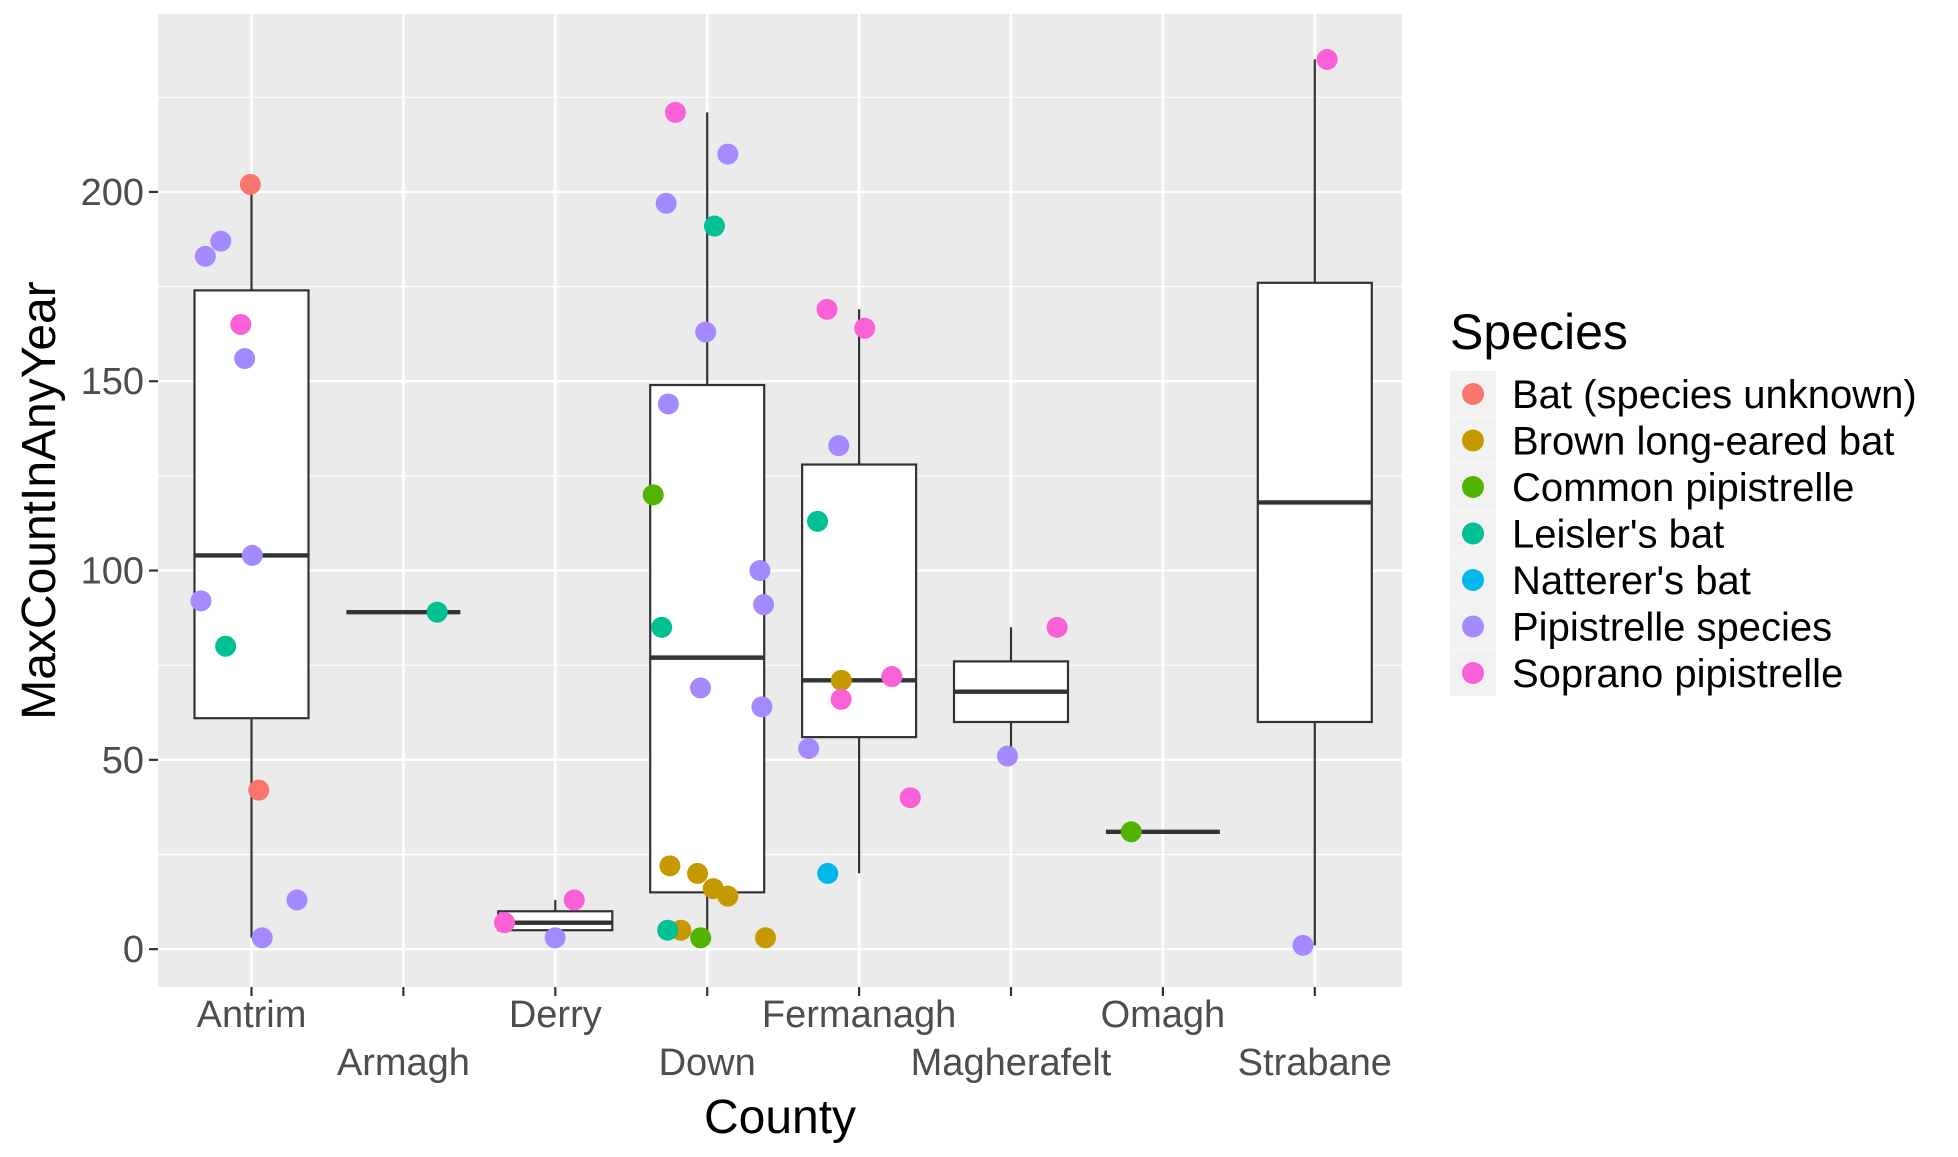 The image size is (1958, 1157). Describe the element at coordinates (133, 950) in the screenshot. I see `y-tick-label: 0` at that location.